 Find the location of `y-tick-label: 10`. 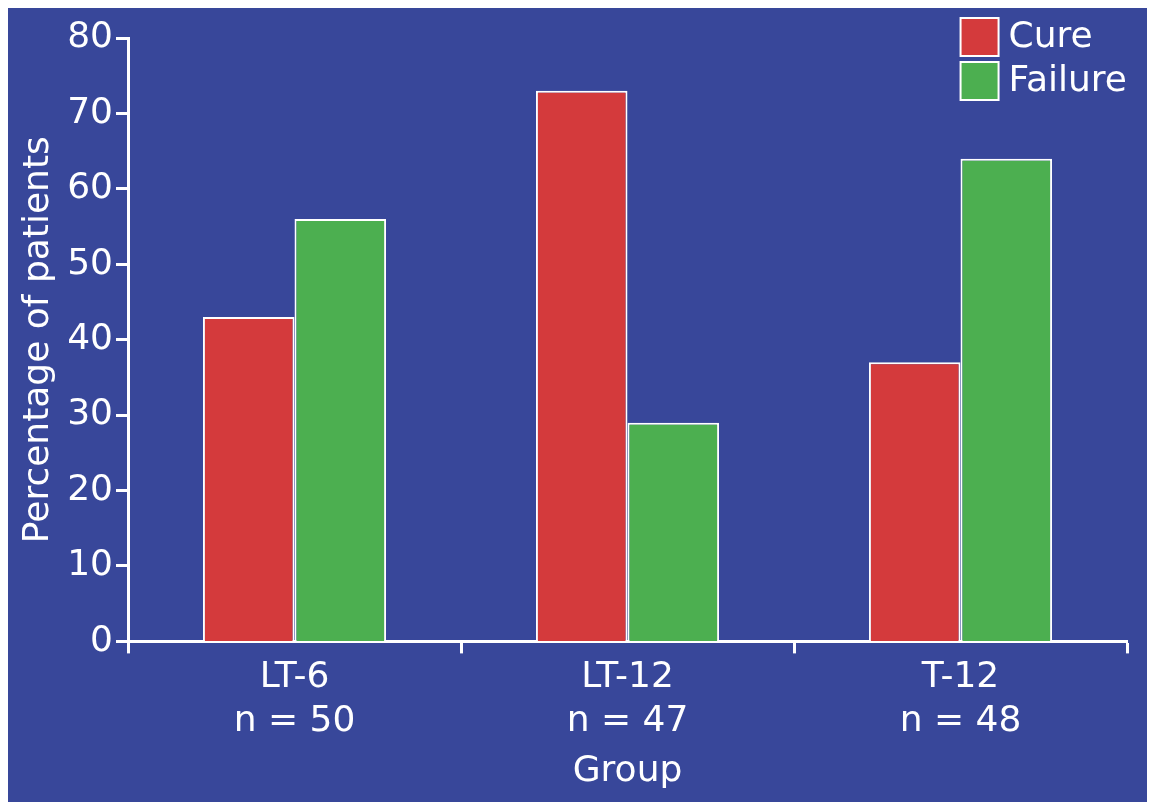

y-tick-label: 10 is located at coordinates (90, 563).